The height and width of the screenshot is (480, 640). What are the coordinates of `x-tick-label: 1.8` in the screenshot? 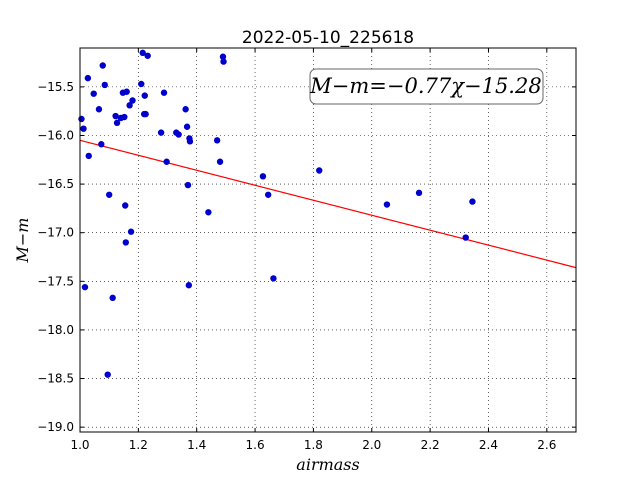 It's located at (313, 445).